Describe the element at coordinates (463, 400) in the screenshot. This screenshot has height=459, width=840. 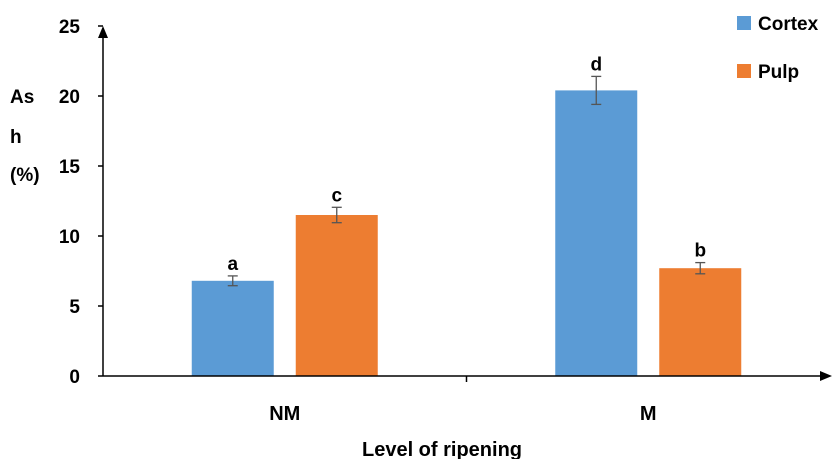
I see `x-ticks-layer: NM M` at that location.